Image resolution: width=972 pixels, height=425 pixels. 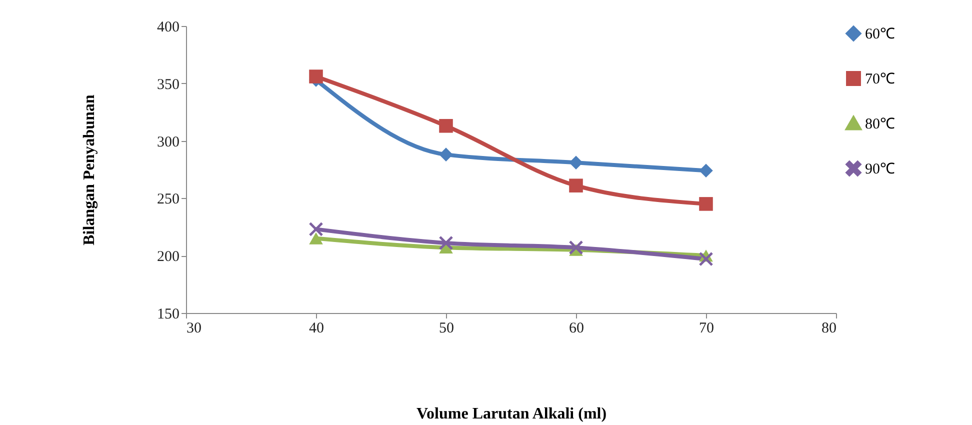 I want to click on y-axis-title: Bilangan Penyabunan, so click(x=89, y=170).